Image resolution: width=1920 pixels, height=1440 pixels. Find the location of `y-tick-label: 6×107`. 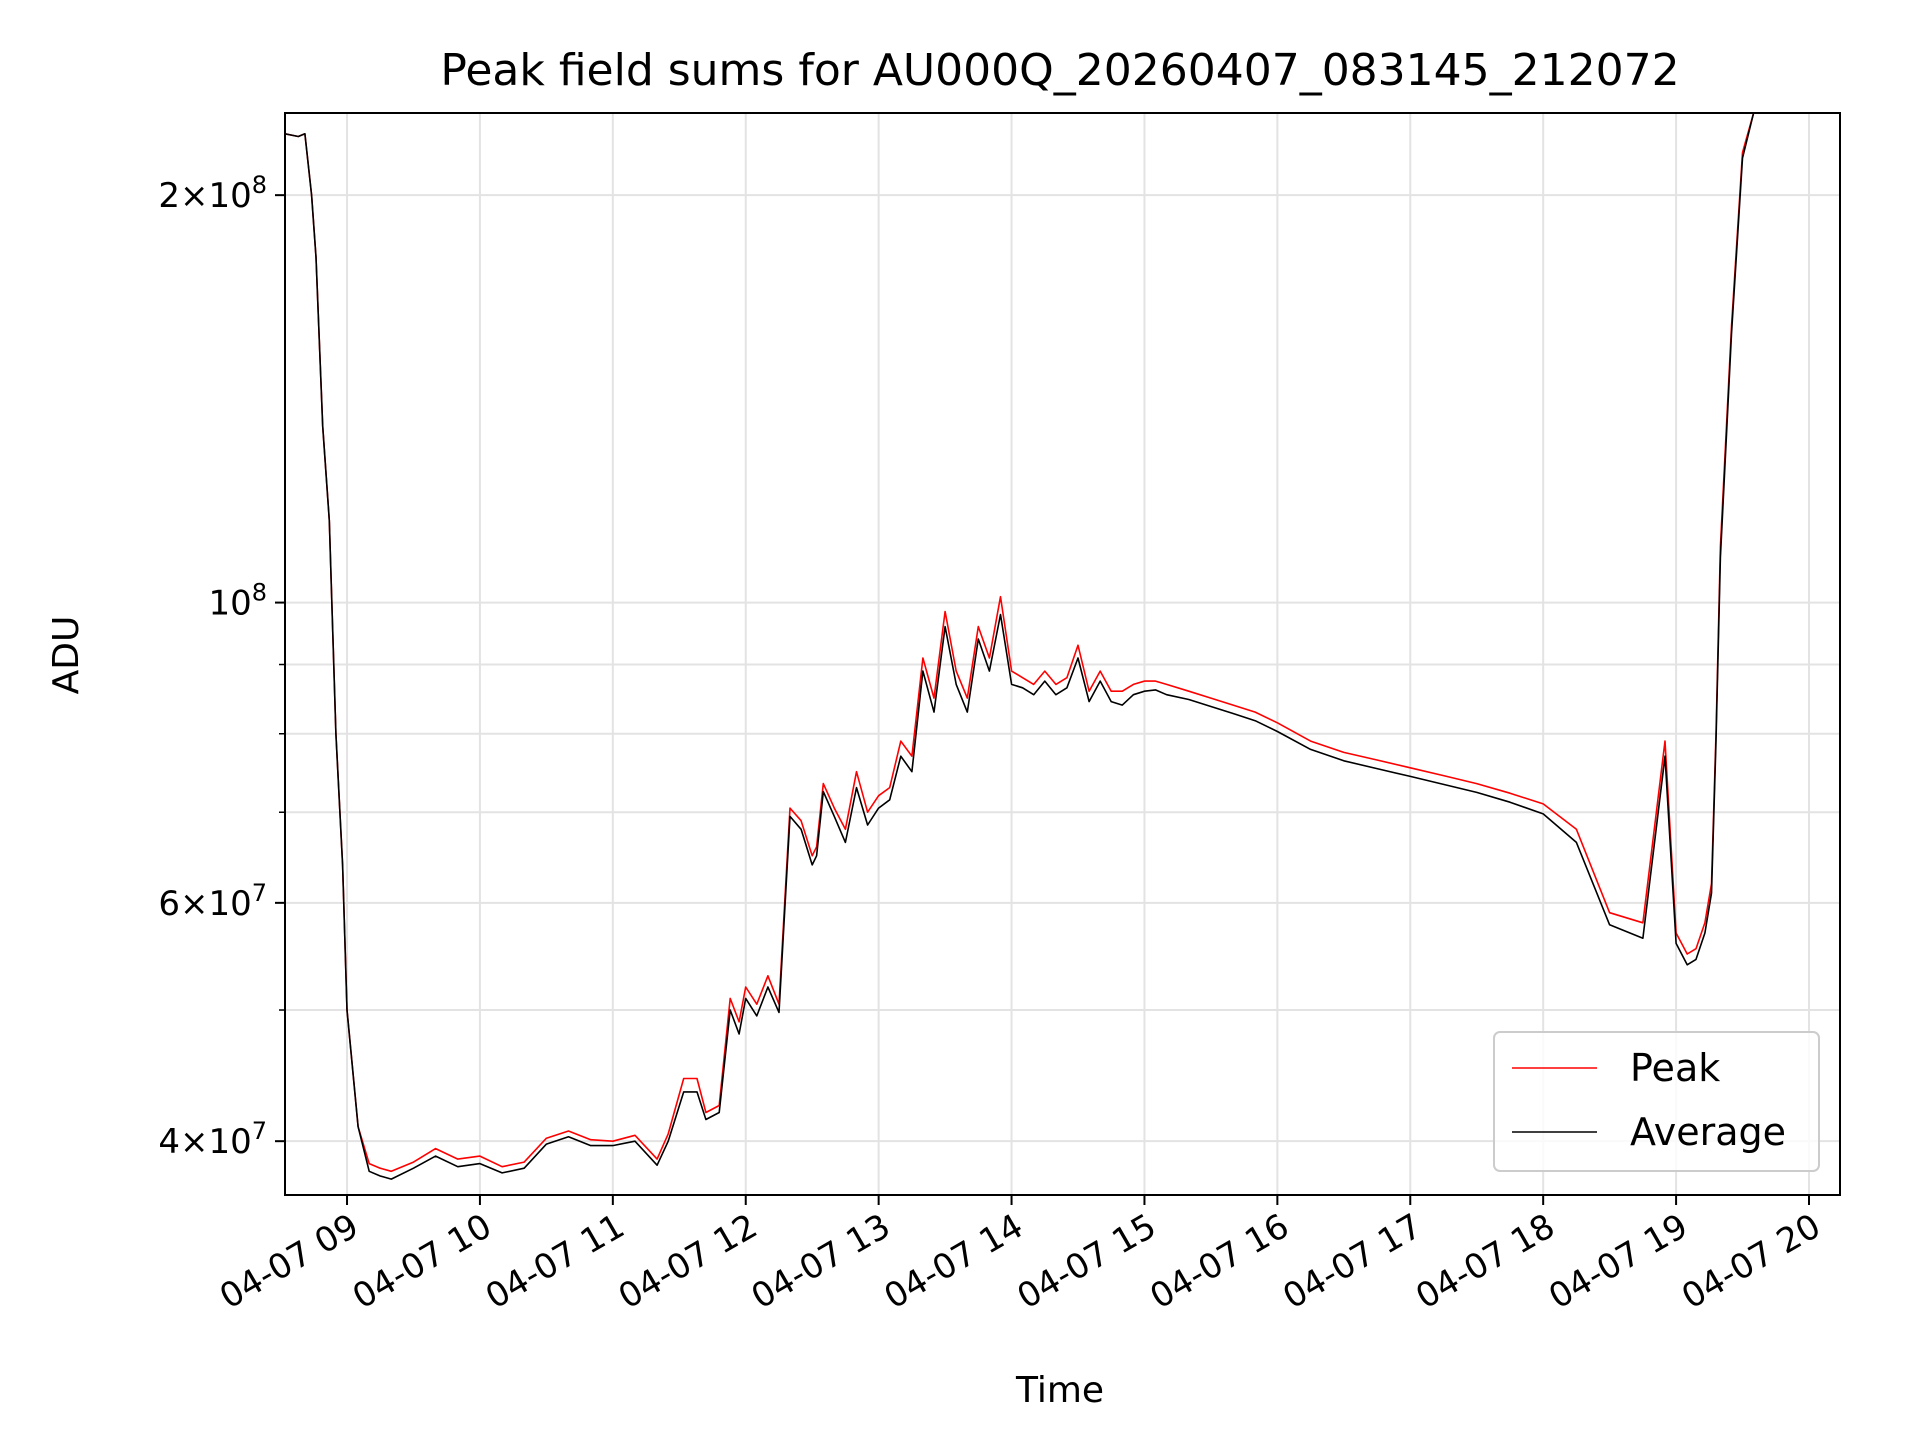

y-tick-label: 6×107 is located at coordinates (212, 901).